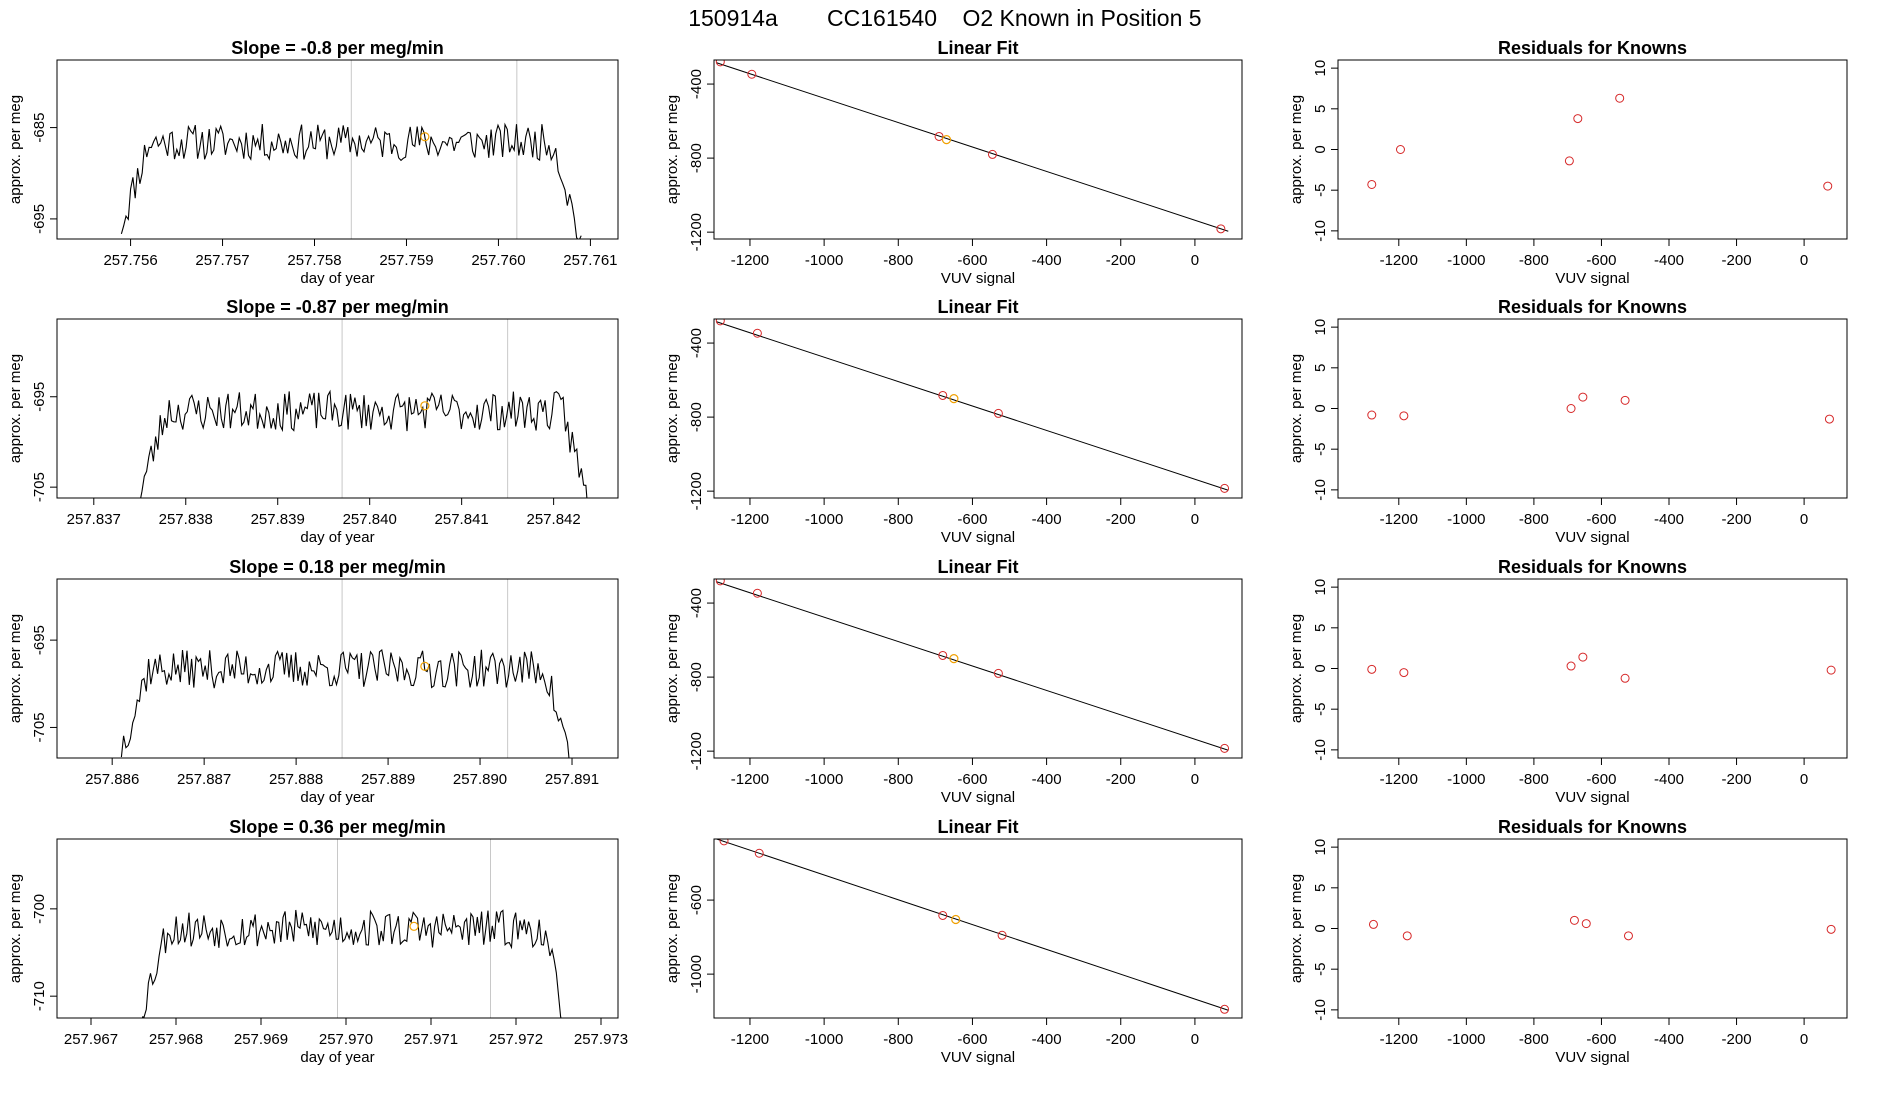 Image resolution: width=1900 pixels, height=1100 pixels. What do you see at coordinates (696, 84) in the screenshot?
I see `y-tick-label: -400` at bounding box center [696, 84].